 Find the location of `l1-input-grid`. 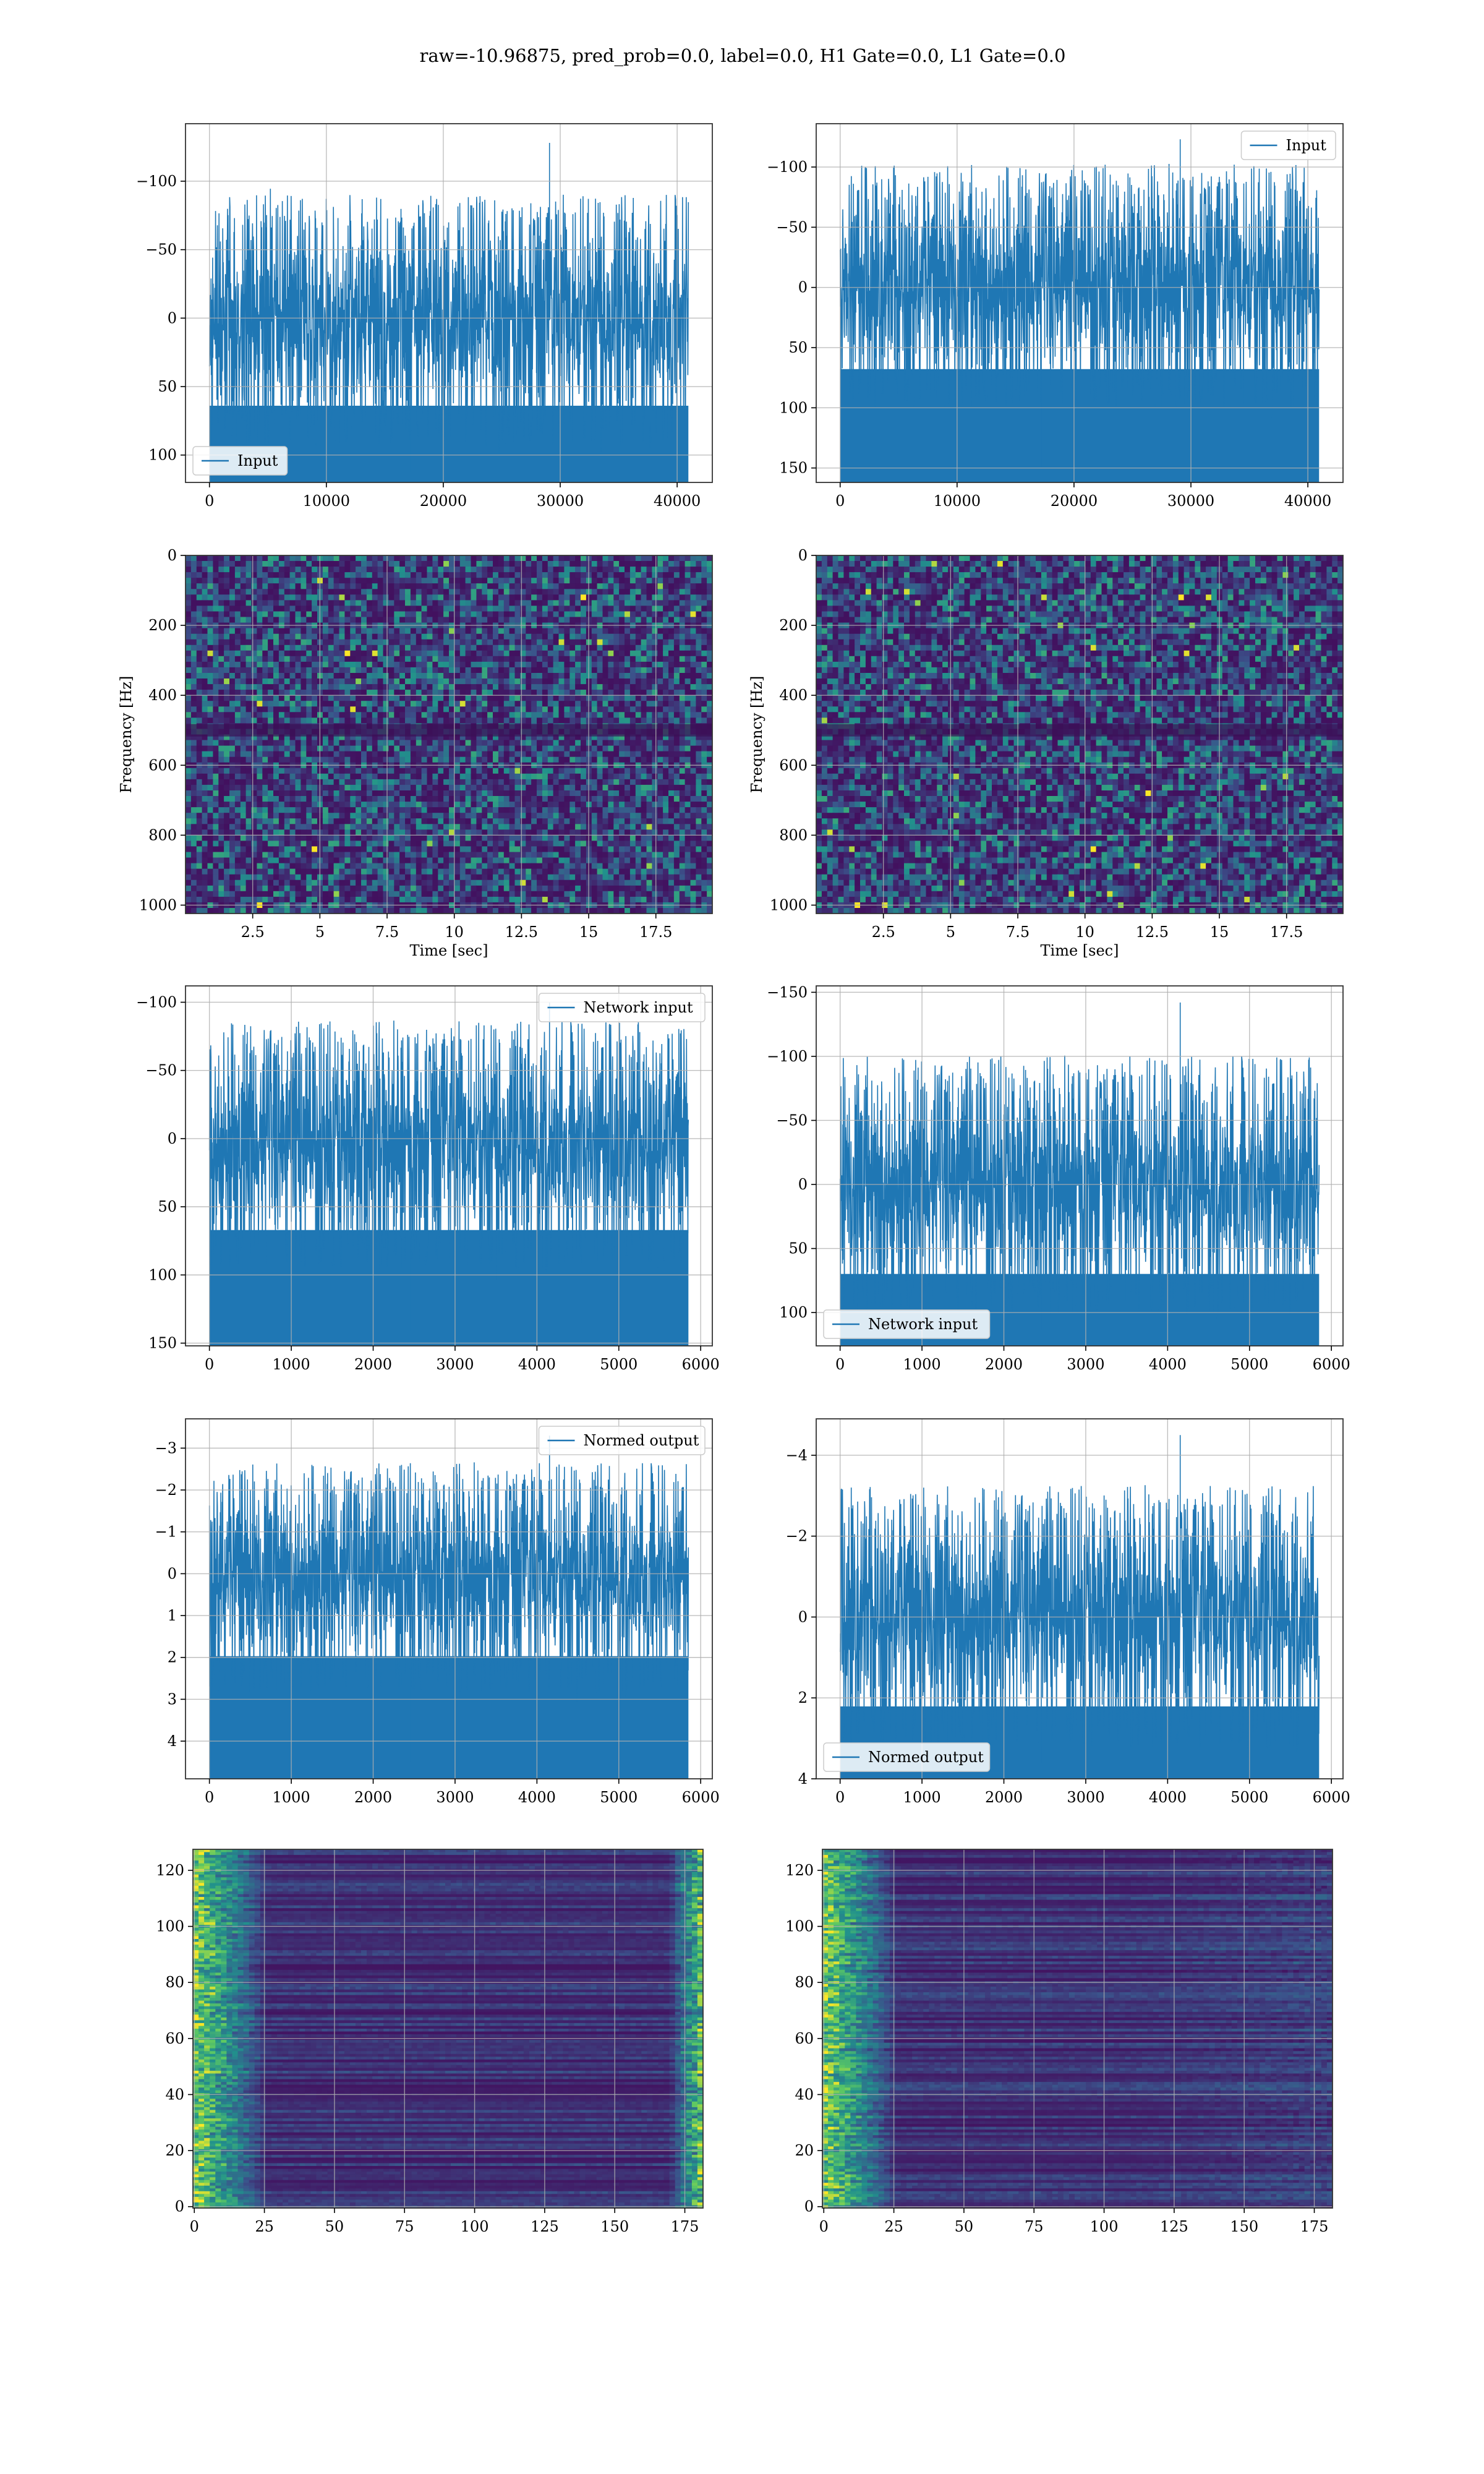

l1-input-grid is located at coordinates (1079, 303).